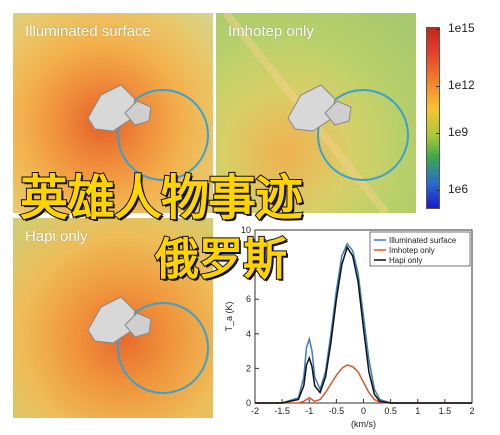  Describe the element at coordinates (445, 411) in the screenshot. I see `x-tick-label: 1.5` at that location.